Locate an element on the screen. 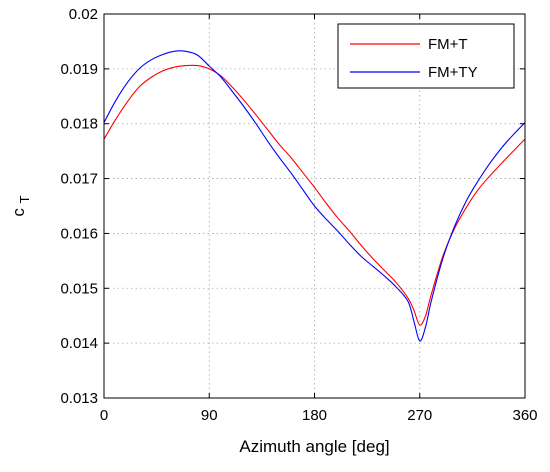 This screenshot has height=472, width=550. y-tick-label: 0.017 is located at coordinates (79, 179).